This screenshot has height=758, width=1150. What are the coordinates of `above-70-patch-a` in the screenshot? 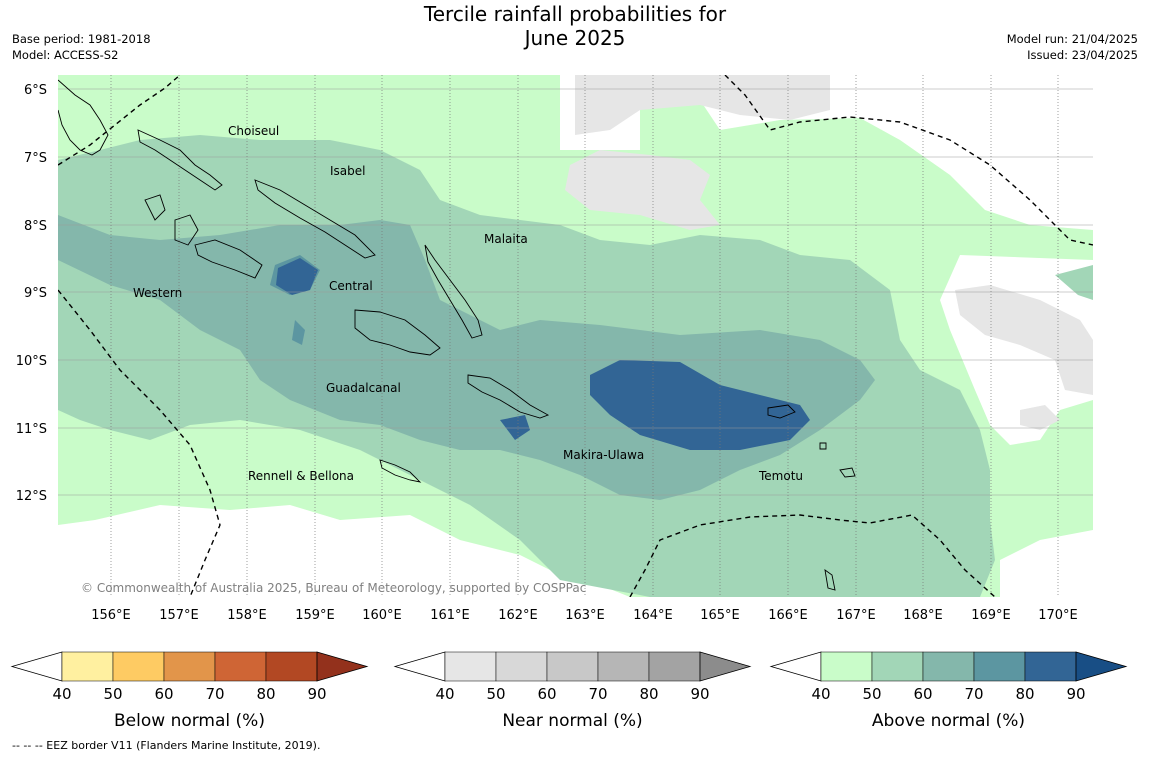 It's located at (298, 332).